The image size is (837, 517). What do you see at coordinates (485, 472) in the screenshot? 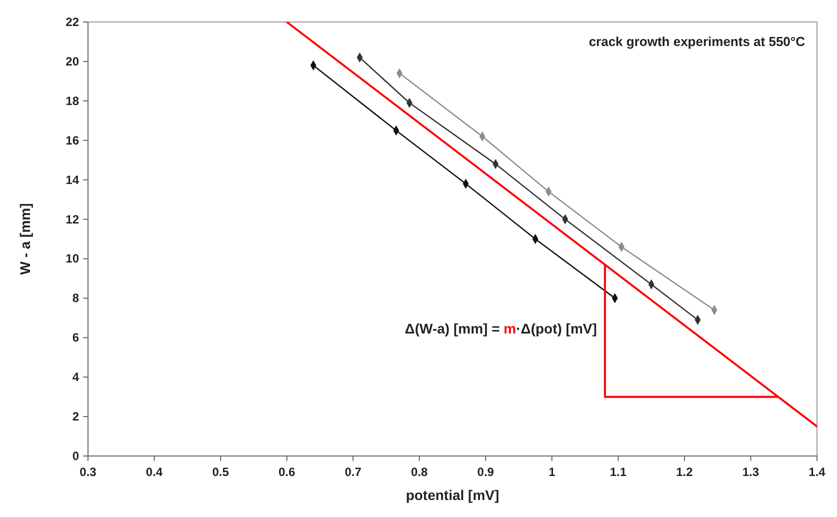
I see `x-tick-label: 0.9` at bounding box center [485, 472].